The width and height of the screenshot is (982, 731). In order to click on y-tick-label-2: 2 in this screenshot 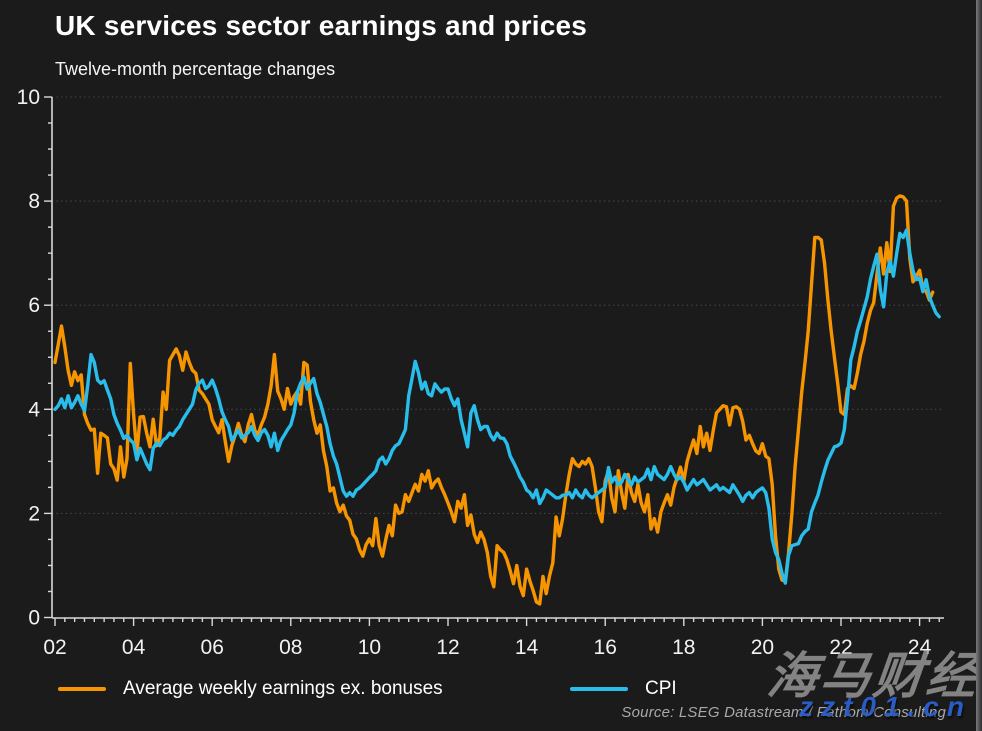, I will do `click(34, 513)`.